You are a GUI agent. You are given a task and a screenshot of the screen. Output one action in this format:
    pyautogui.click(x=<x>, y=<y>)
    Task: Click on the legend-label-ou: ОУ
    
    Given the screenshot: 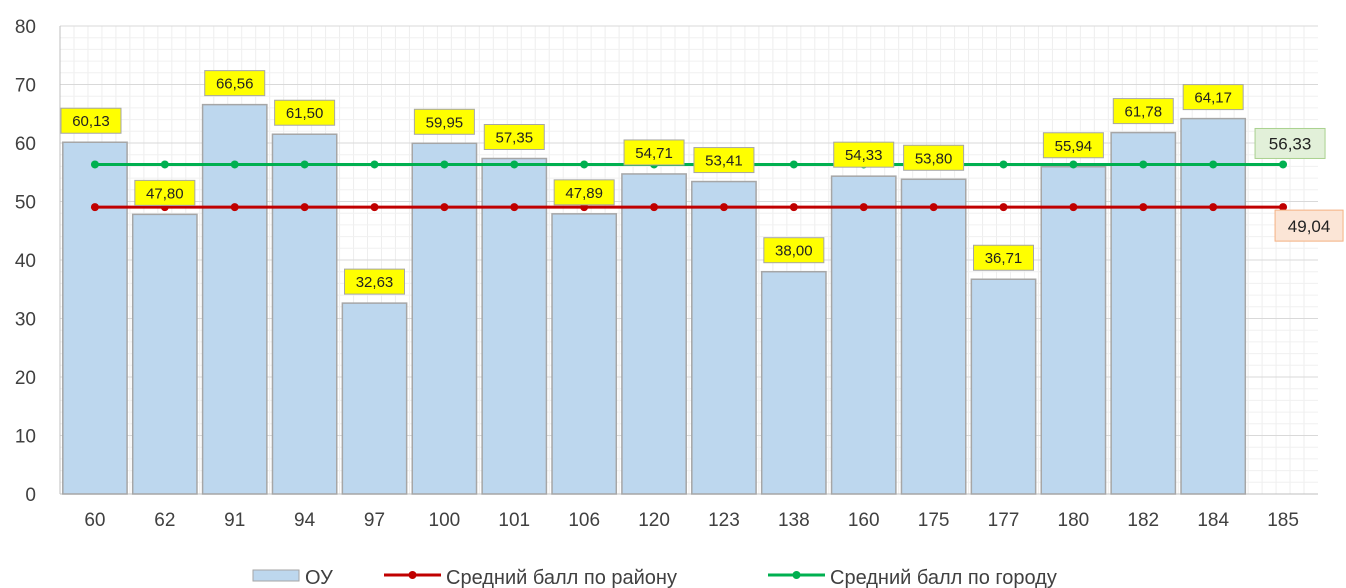 What is the action you would take?
    pyautogui.click(x=319, y=577)
    